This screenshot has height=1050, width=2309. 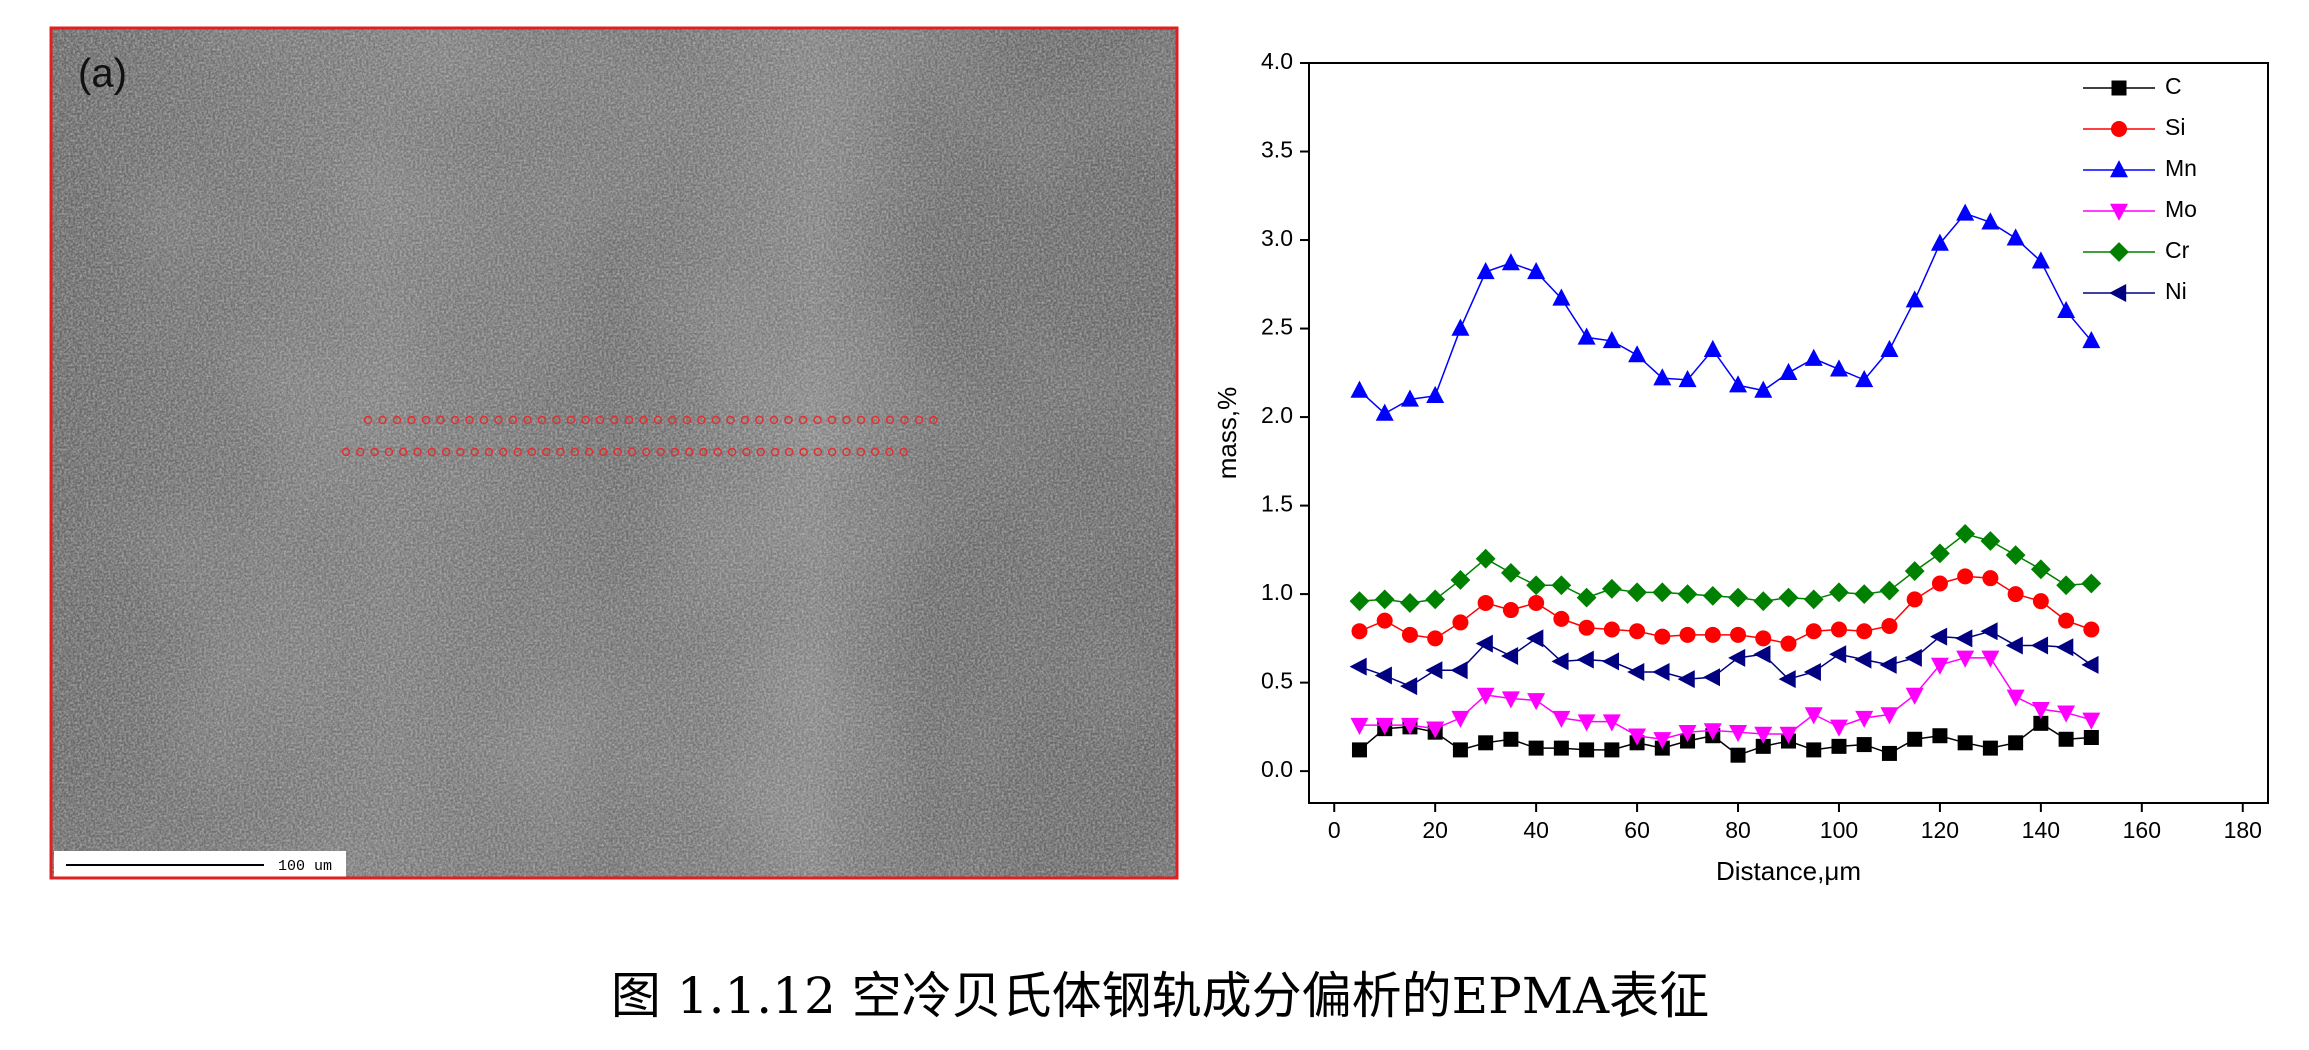 I want to click on legend-marker, so click(x=2118, y=293).